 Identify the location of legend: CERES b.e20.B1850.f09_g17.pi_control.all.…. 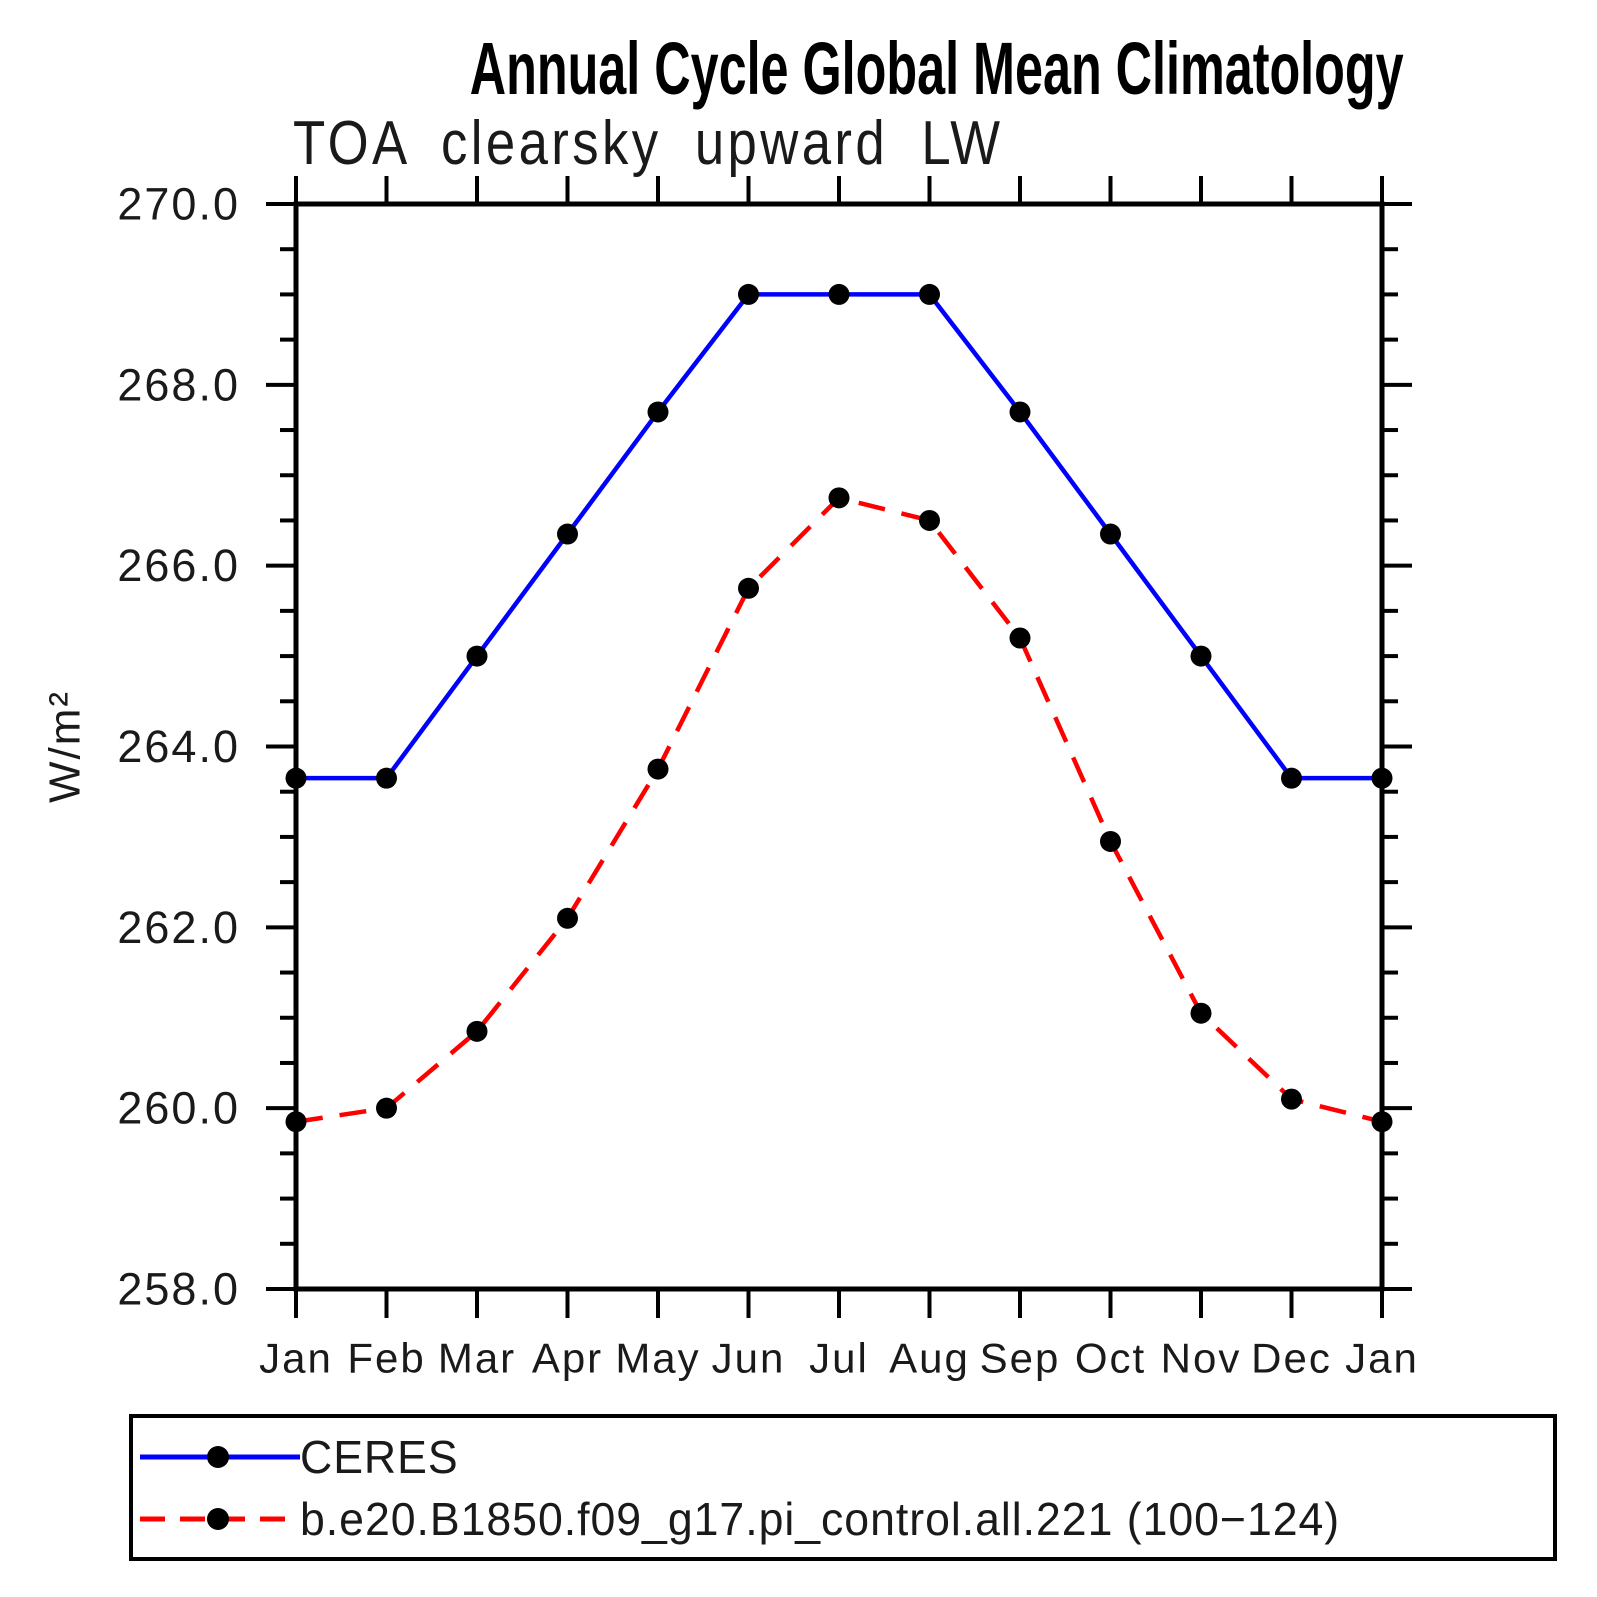
(843, 1487).